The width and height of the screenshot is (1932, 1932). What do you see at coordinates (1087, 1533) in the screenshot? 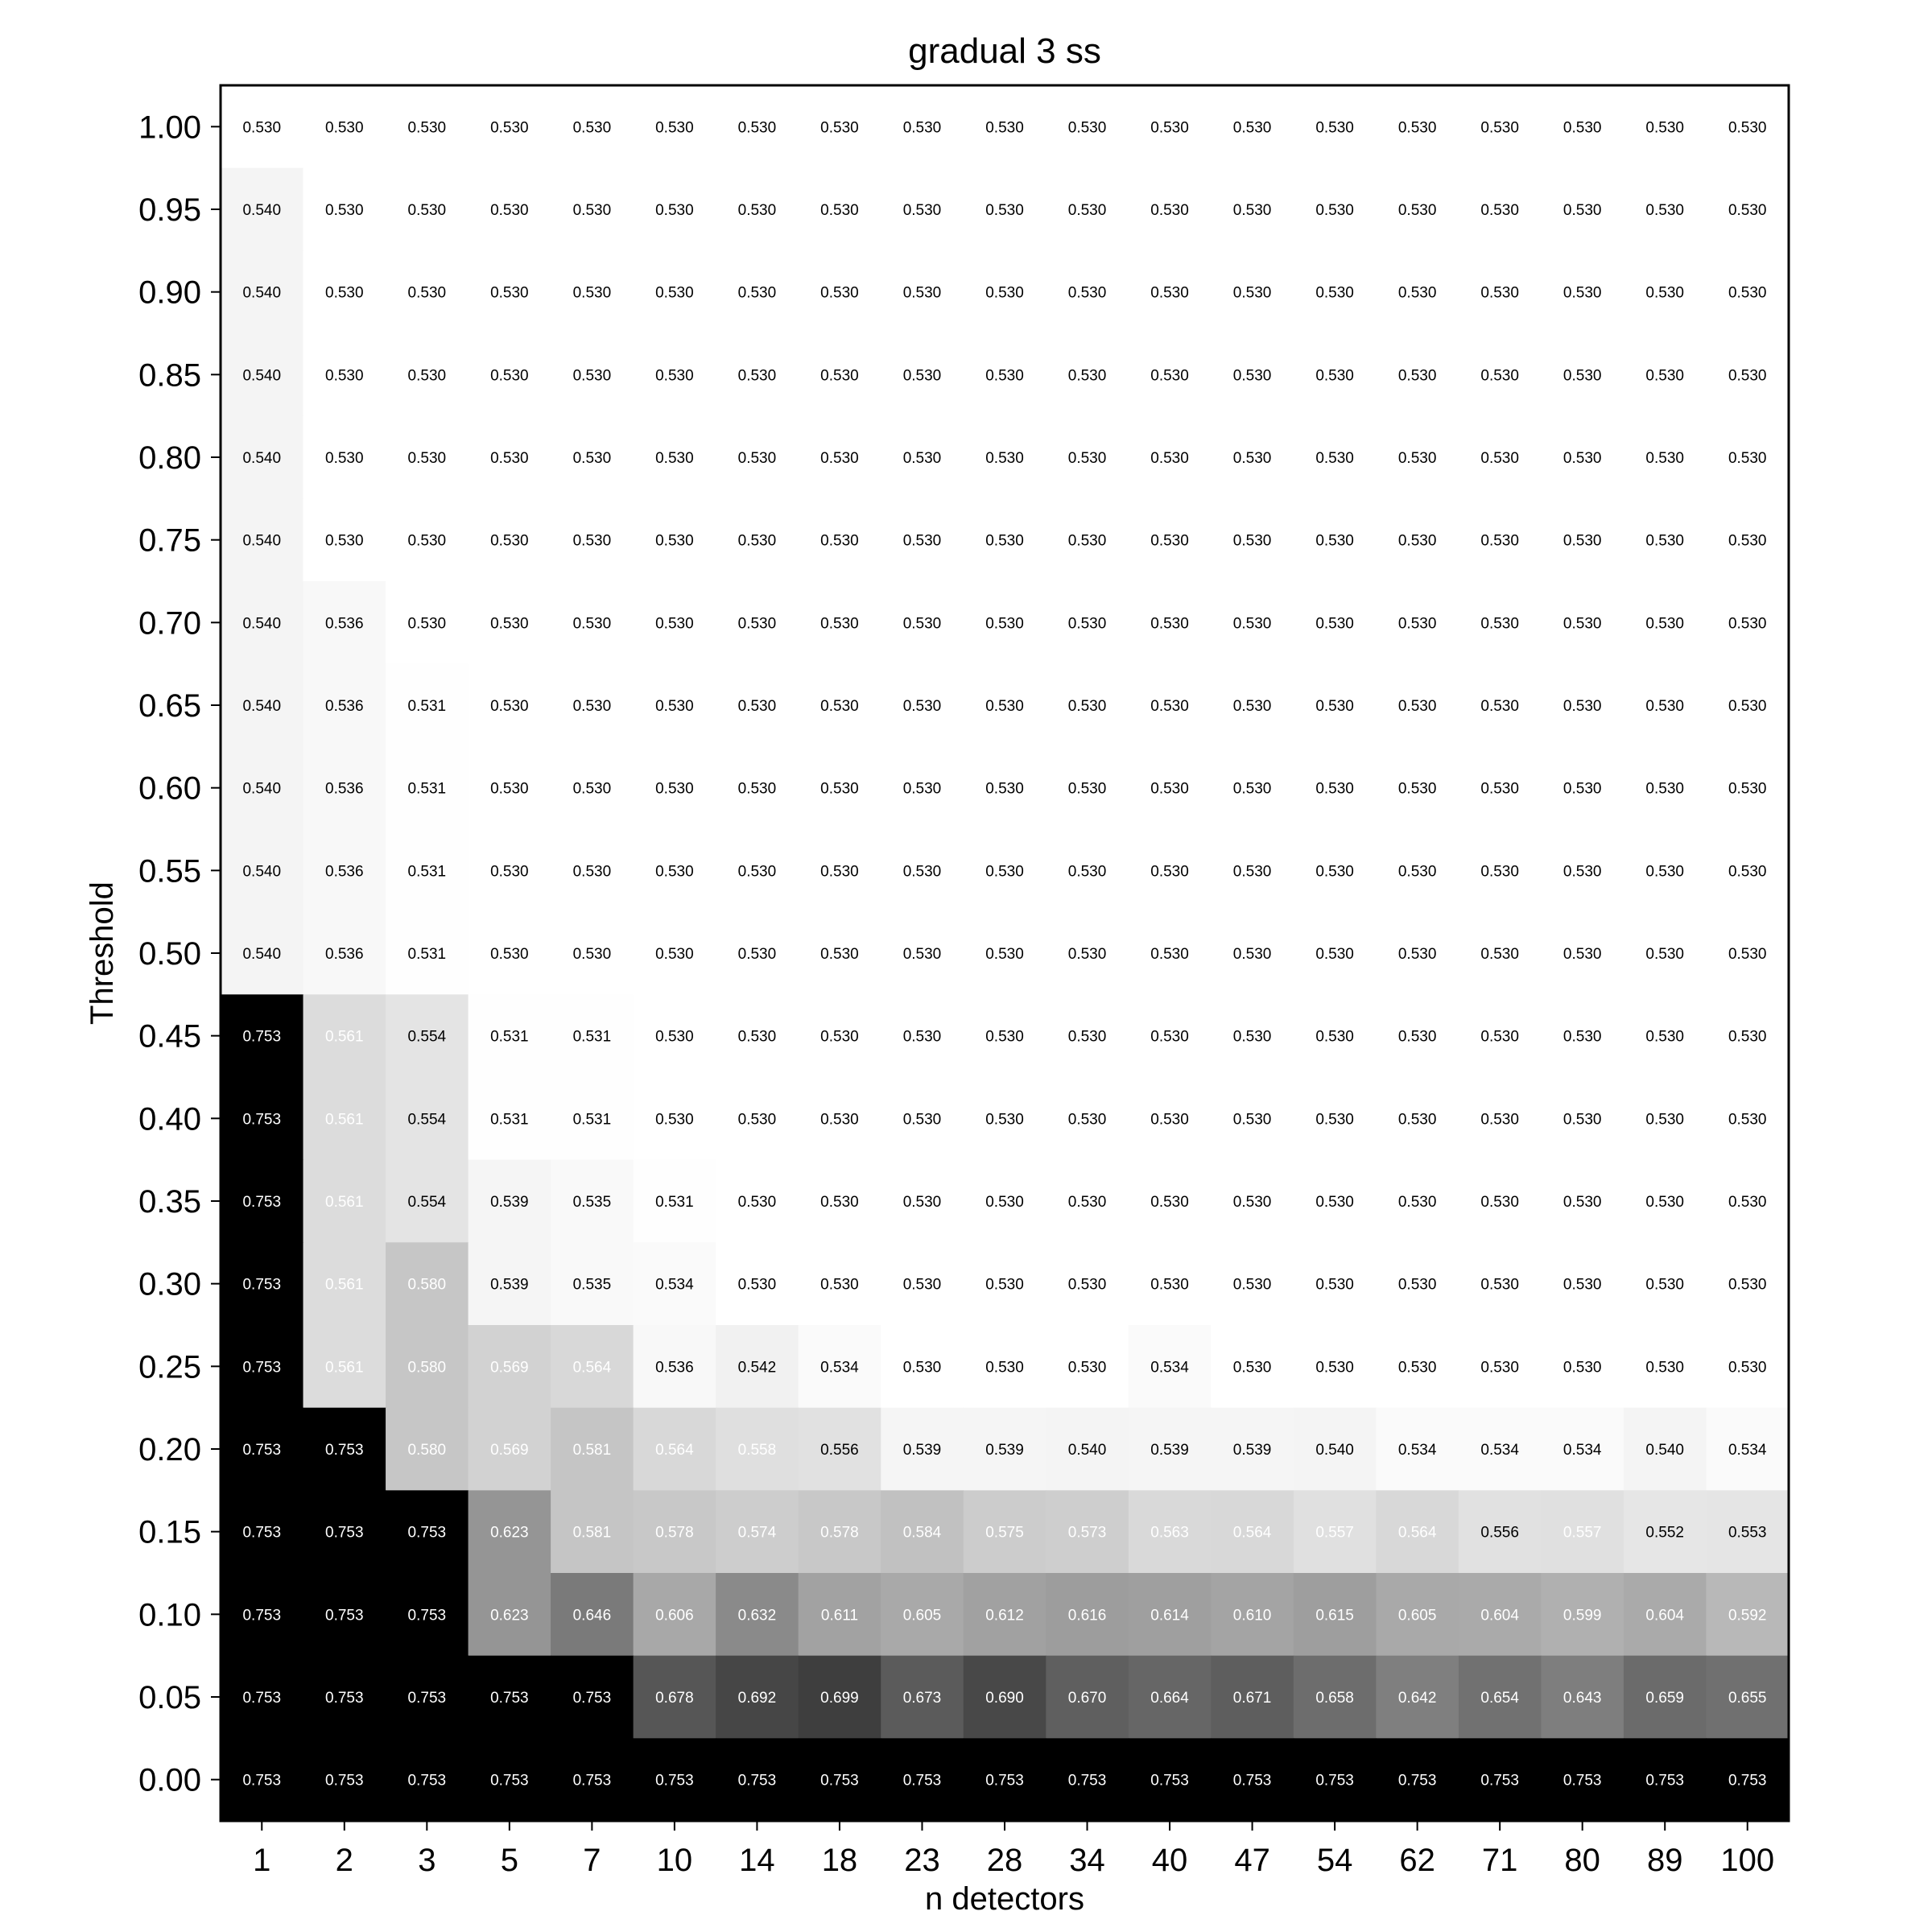
I see `heatmap-cell-label: 0.573` at bounding box center [1087, 1533].